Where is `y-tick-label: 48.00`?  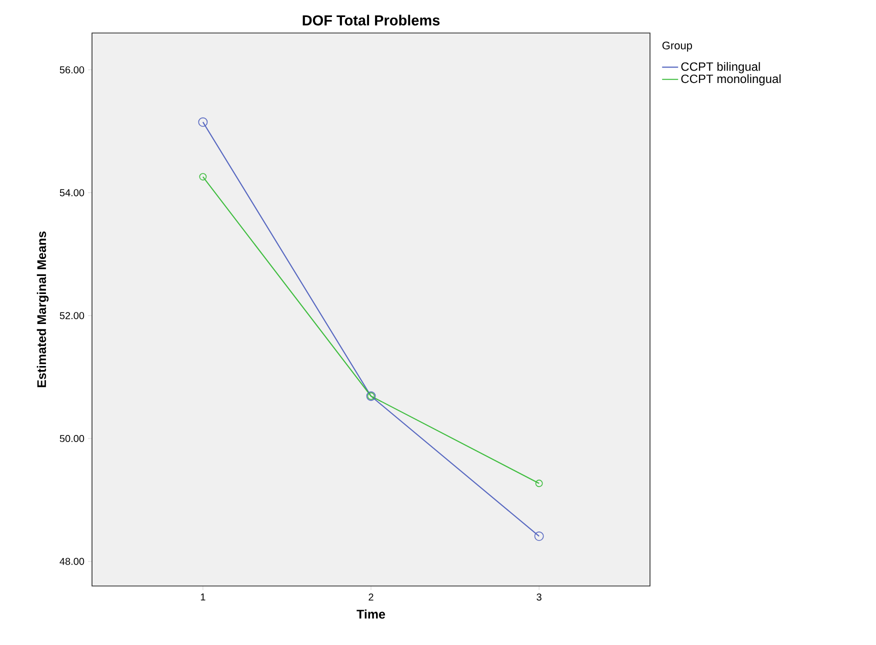 y-tick-label: 48.00 is located at coordinates (72, 561).